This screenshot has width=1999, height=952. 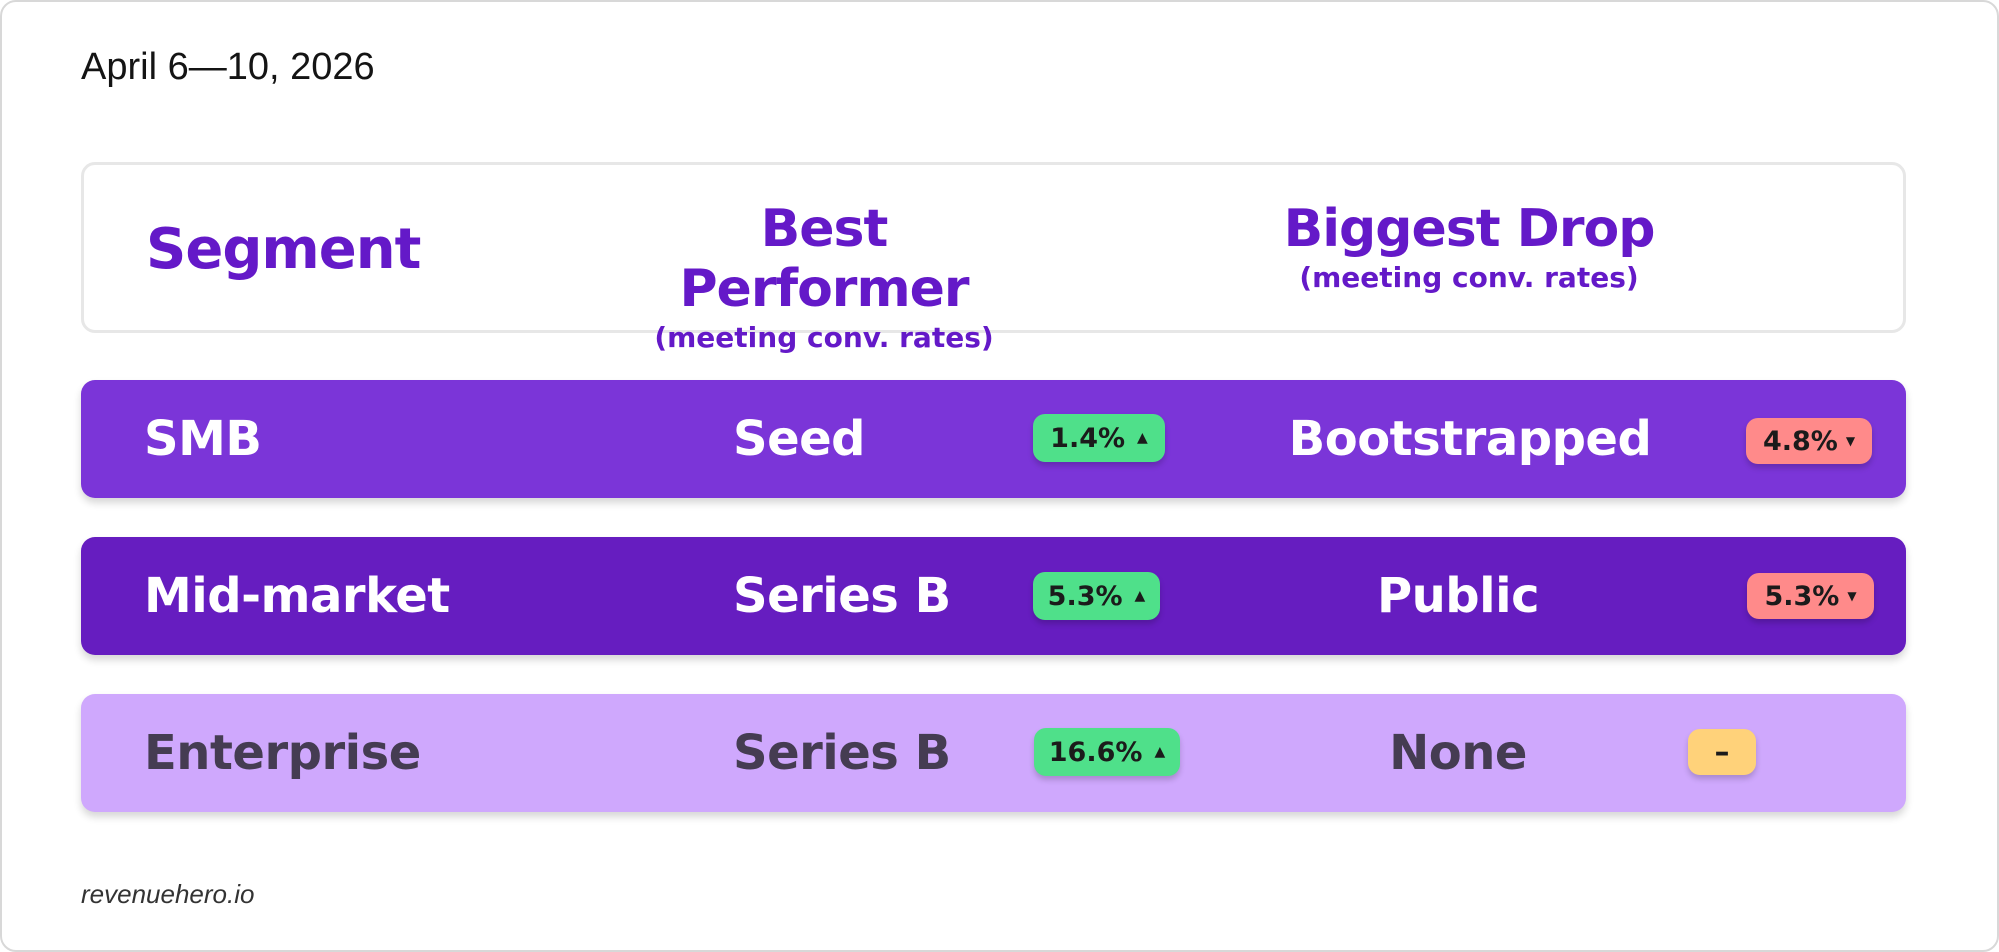 What do you see at coordinates (297, 596) in the screenshot?
I see `segment-name: Mid-market` at bounding box center [297, 596].